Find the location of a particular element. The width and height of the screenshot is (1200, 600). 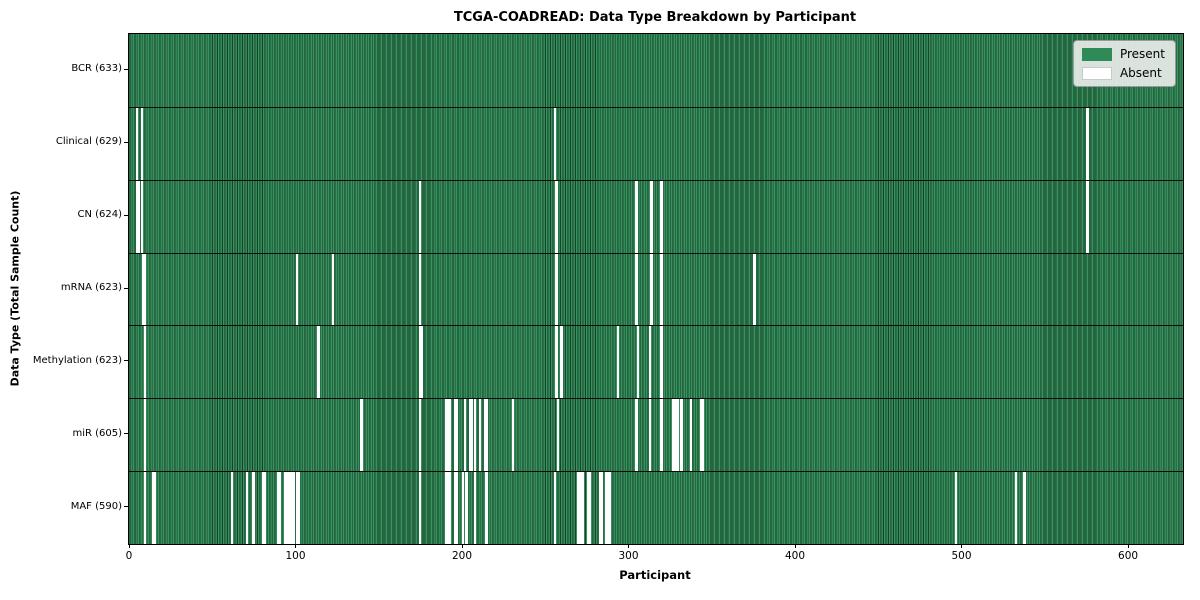

heatmap-row-mRNA is located at coordinates (656, 289).